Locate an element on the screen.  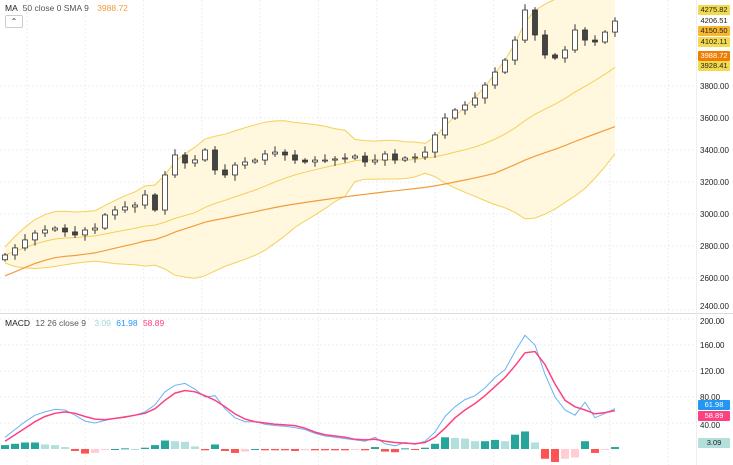
price-tag: 4206.51 is located at coordinates (714, 20).